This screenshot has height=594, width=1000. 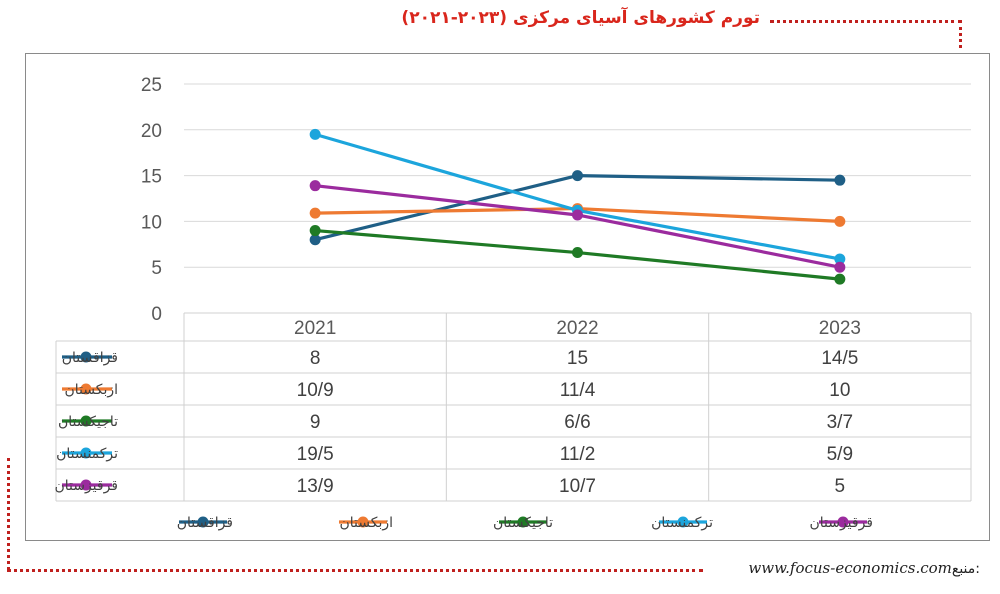 I want to click on source-dotted-line, so click(x=355, y=570).